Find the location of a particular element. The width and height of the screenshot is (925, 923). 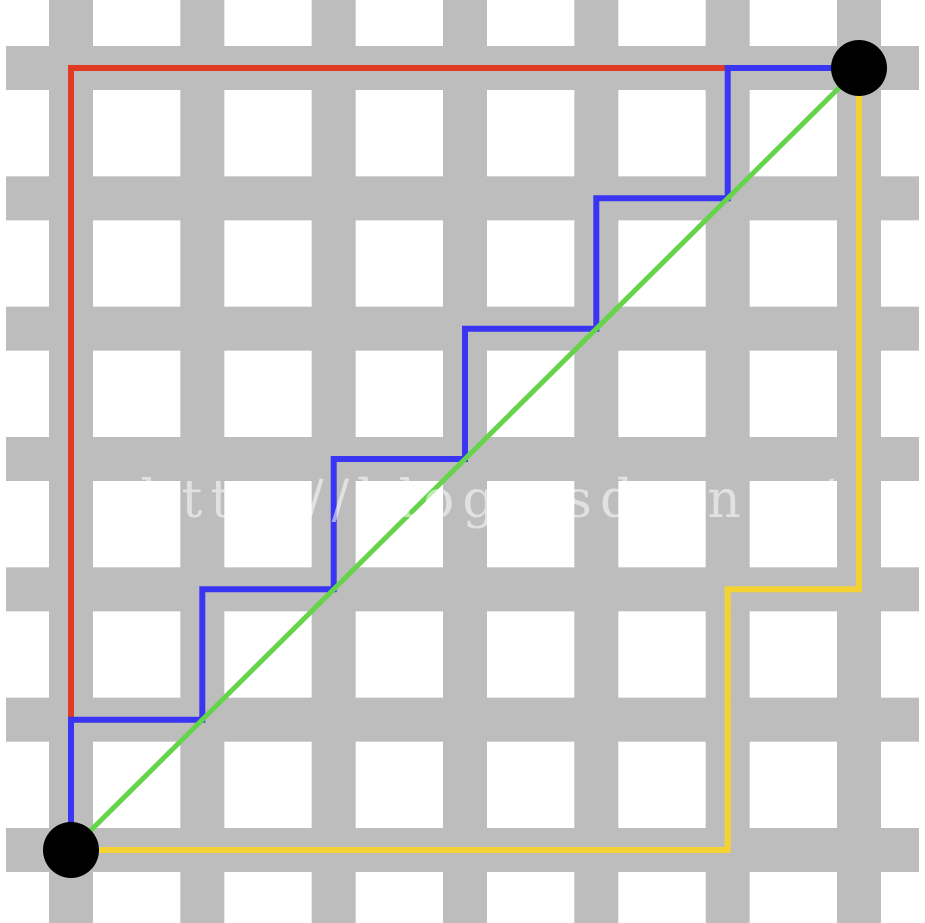

horizontal-street is located at coordinates (462, 198).